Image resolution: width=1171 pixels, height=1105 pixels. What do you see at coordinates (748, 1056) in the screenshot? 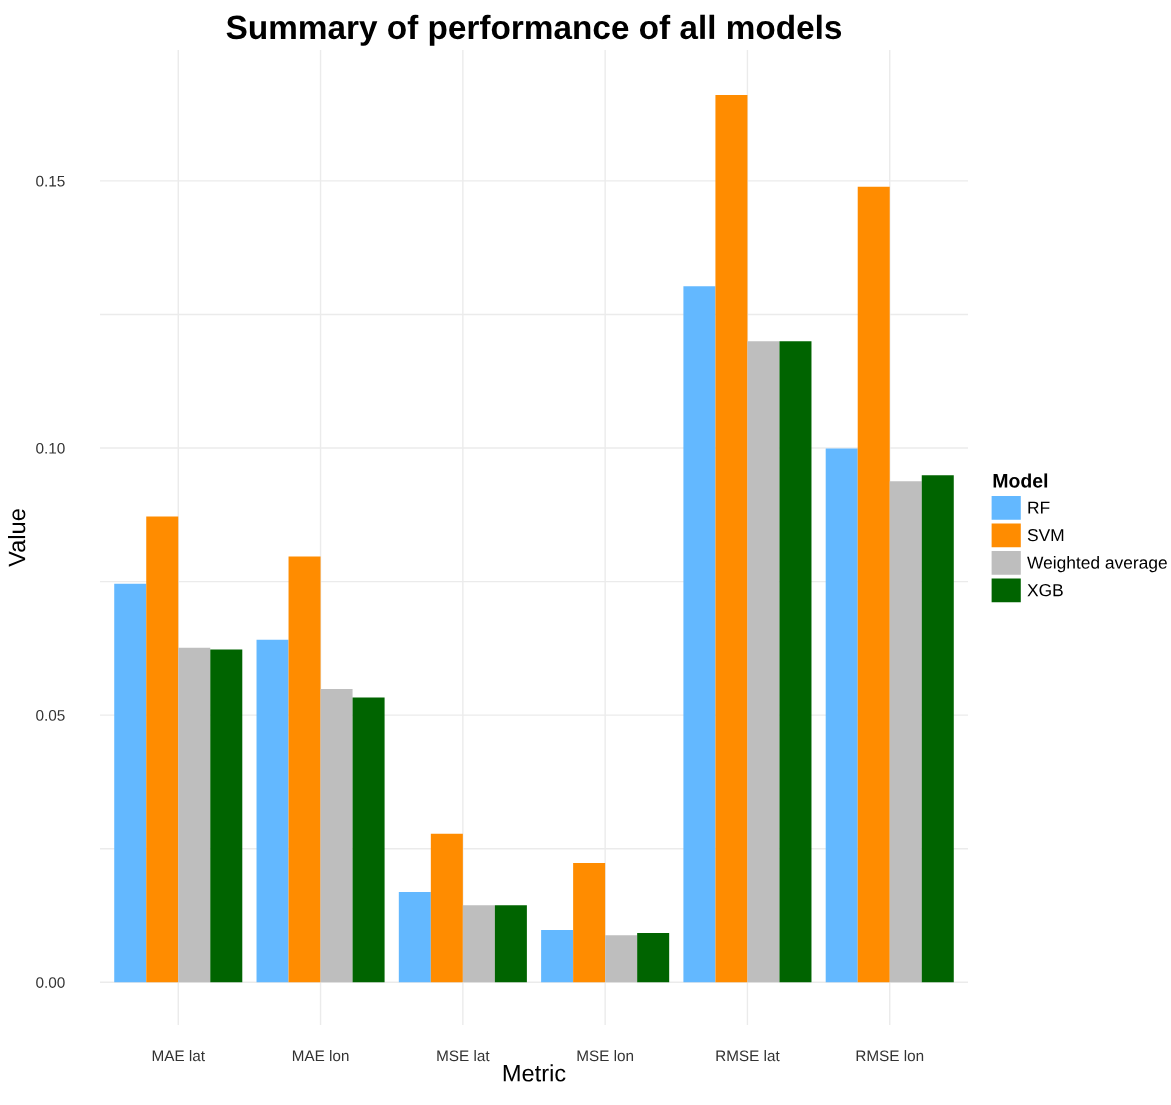
I see `x-tick-label: RMSE lat` at bounding box center [748, 1056].